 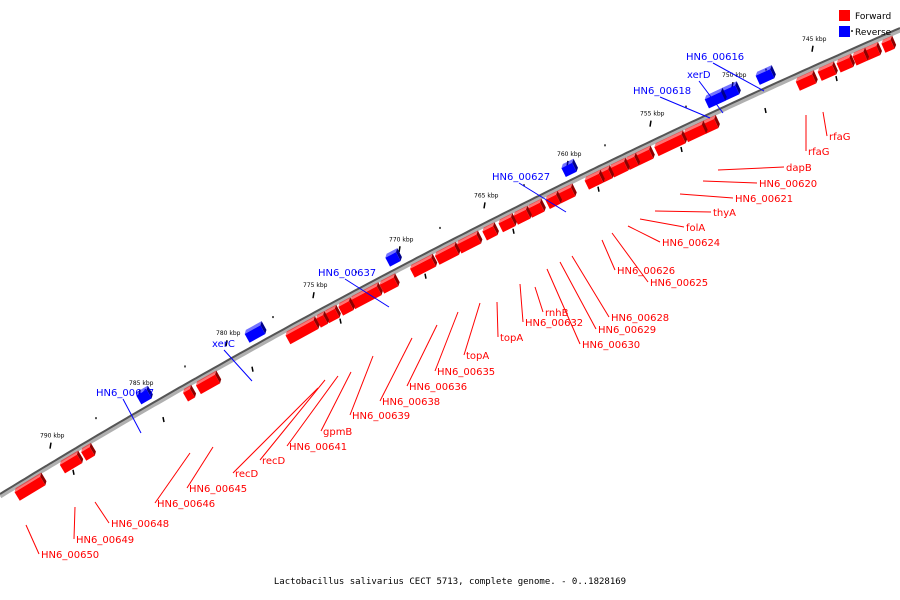 I want to click on reverse-gene-label: xerC, so click(x=223, y=344).